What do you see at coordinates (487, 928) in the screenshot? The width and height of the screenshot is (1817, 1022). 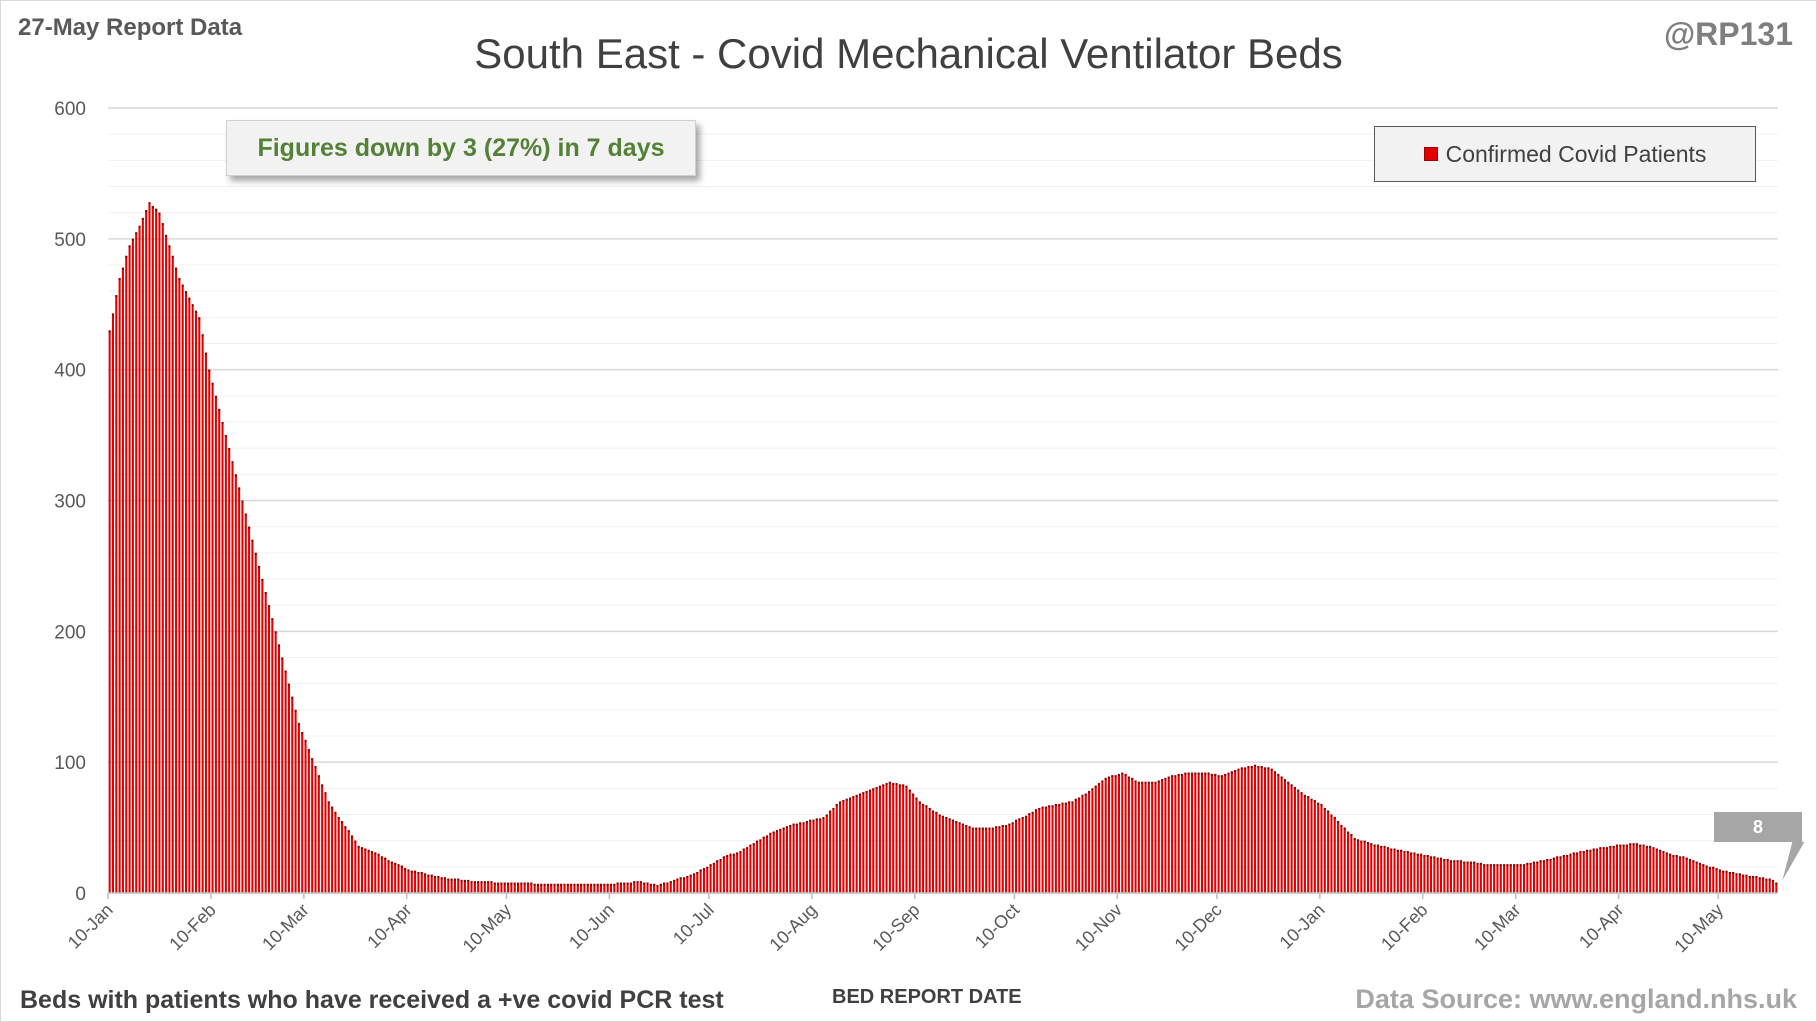 I see `x-tick-label: 10-May` at bounding box center [487, 928].